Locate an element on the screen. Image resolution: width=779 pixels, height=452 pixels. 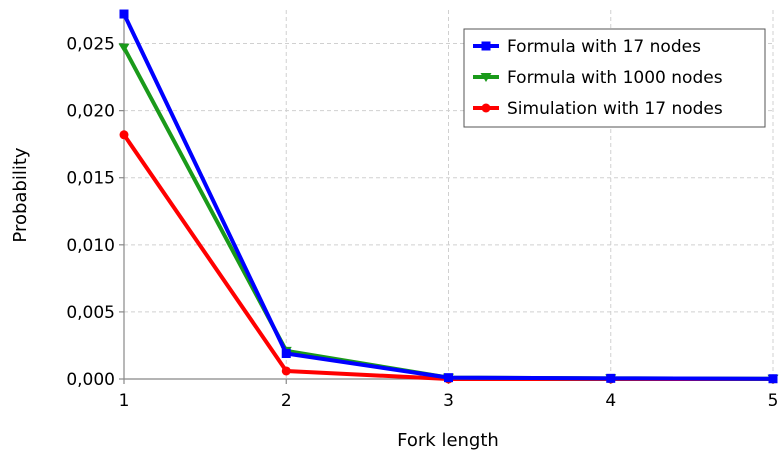
y-tick-label: 0,010 is located at coordinates (90, 246).